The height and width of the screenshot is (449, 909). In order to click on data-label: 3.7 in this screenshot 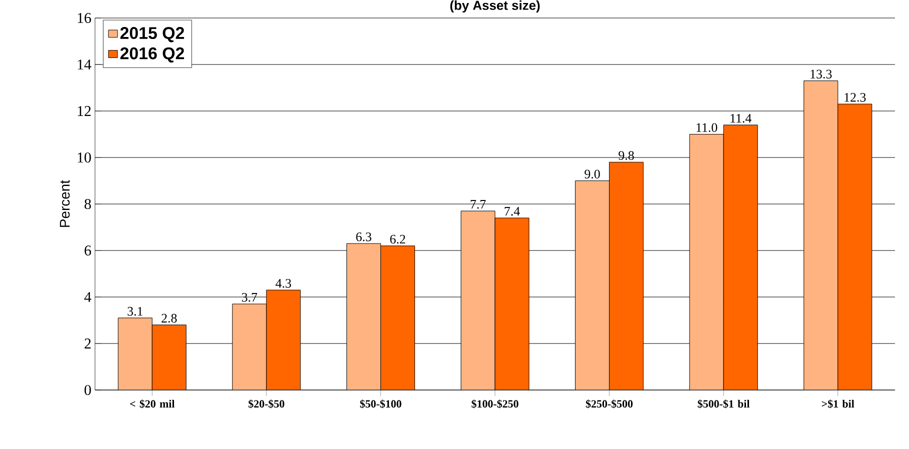, I will do `click(250, 297)`.